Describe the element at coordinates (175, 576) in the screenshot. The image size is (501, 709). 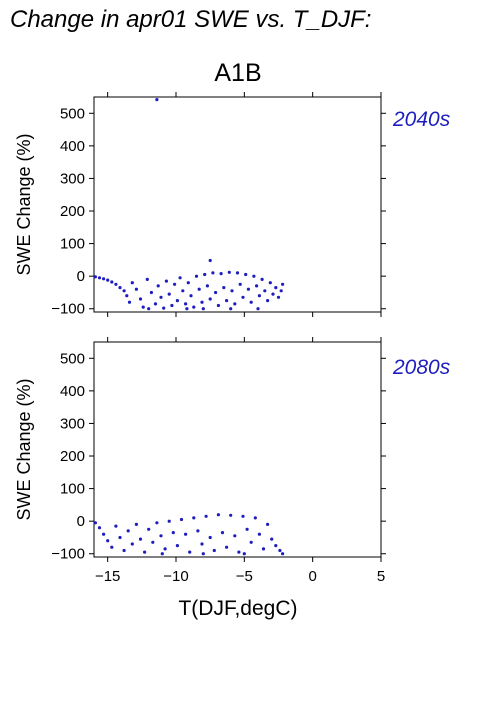
I see `x-tick-label: −10` at that location.